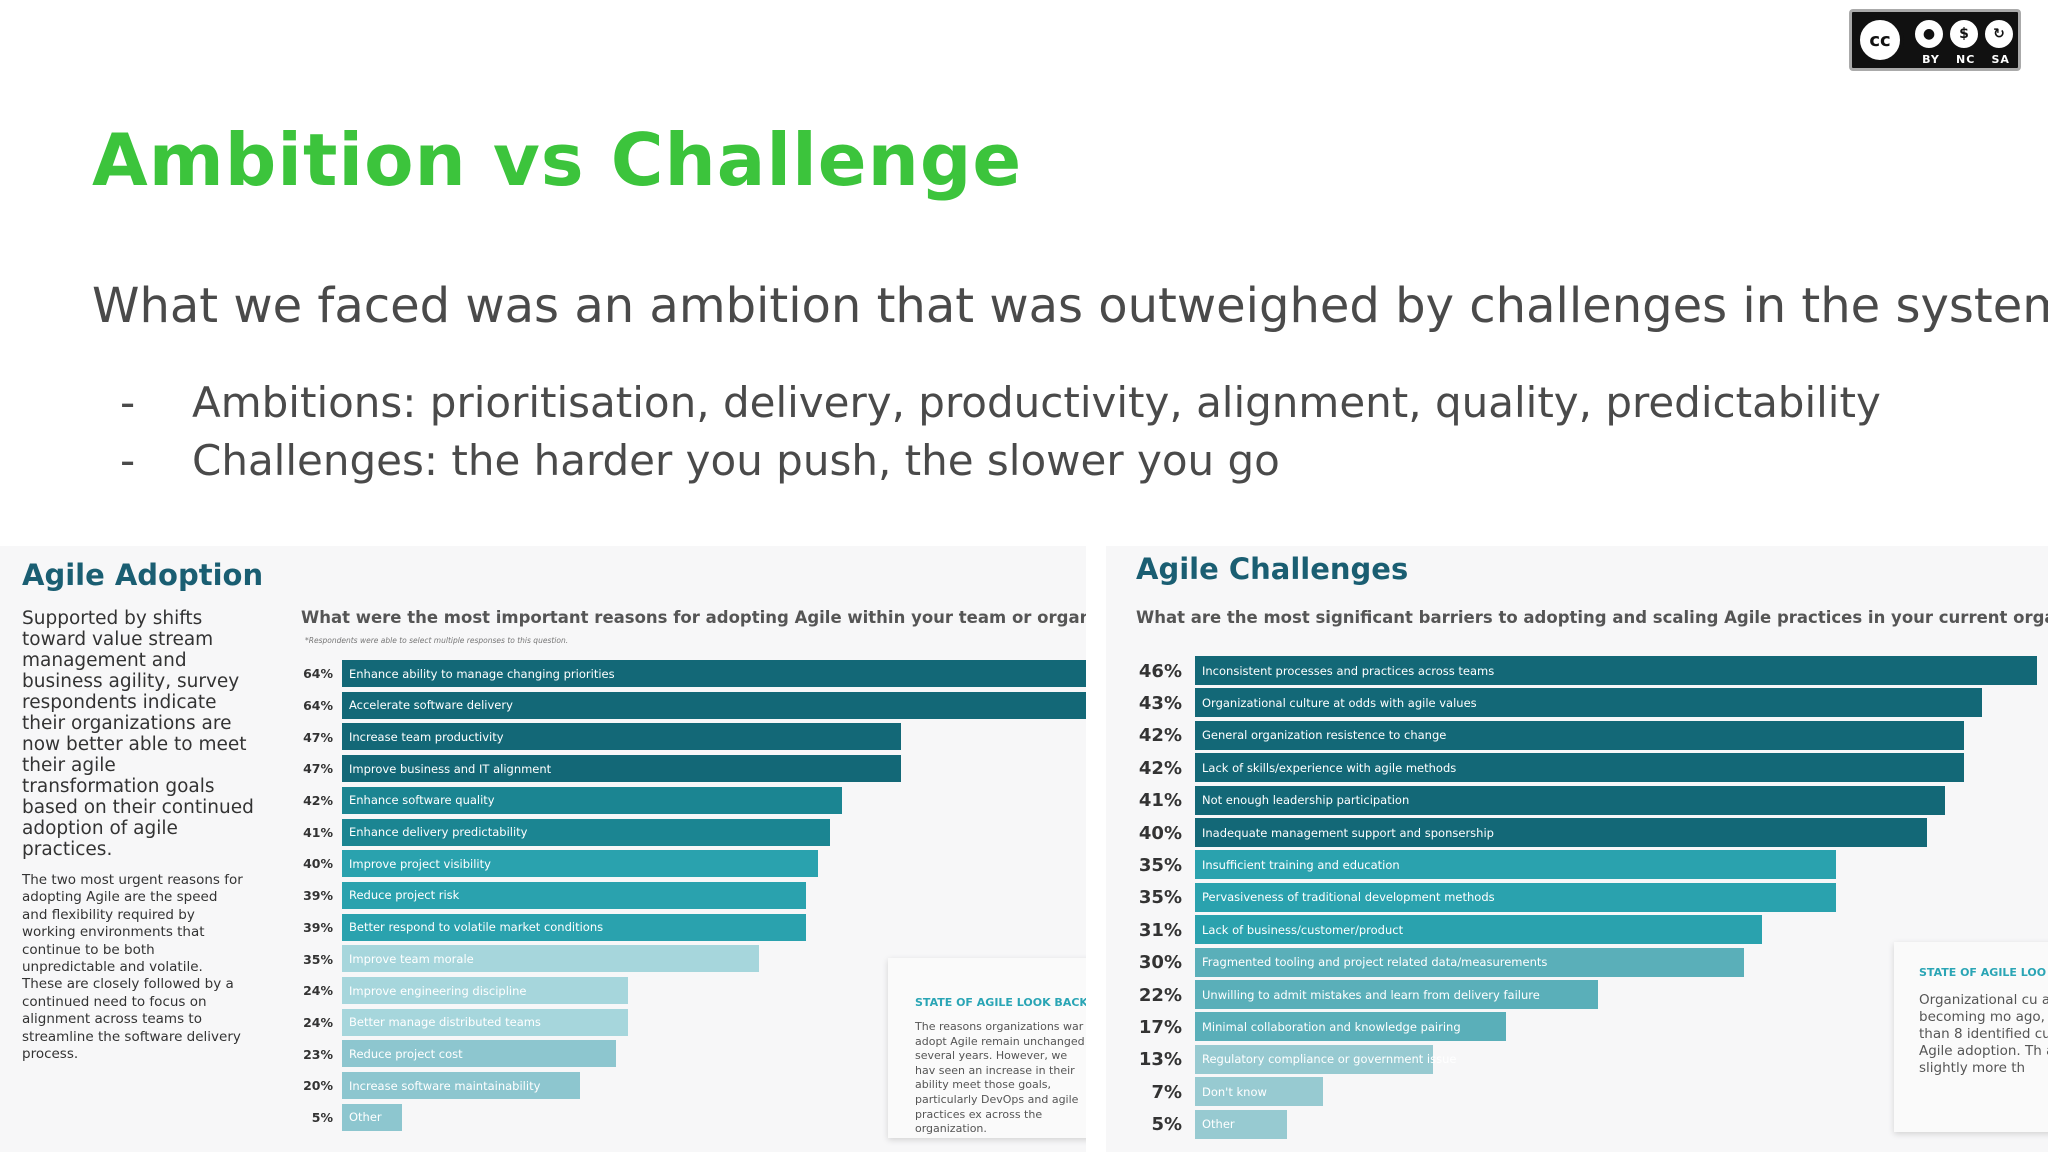 The width and height of the screenshot is (2048, 1152). Describe the element at coordinates (1160, 995) in the screenshot. I see `bar-value-label: 22%` at that location.